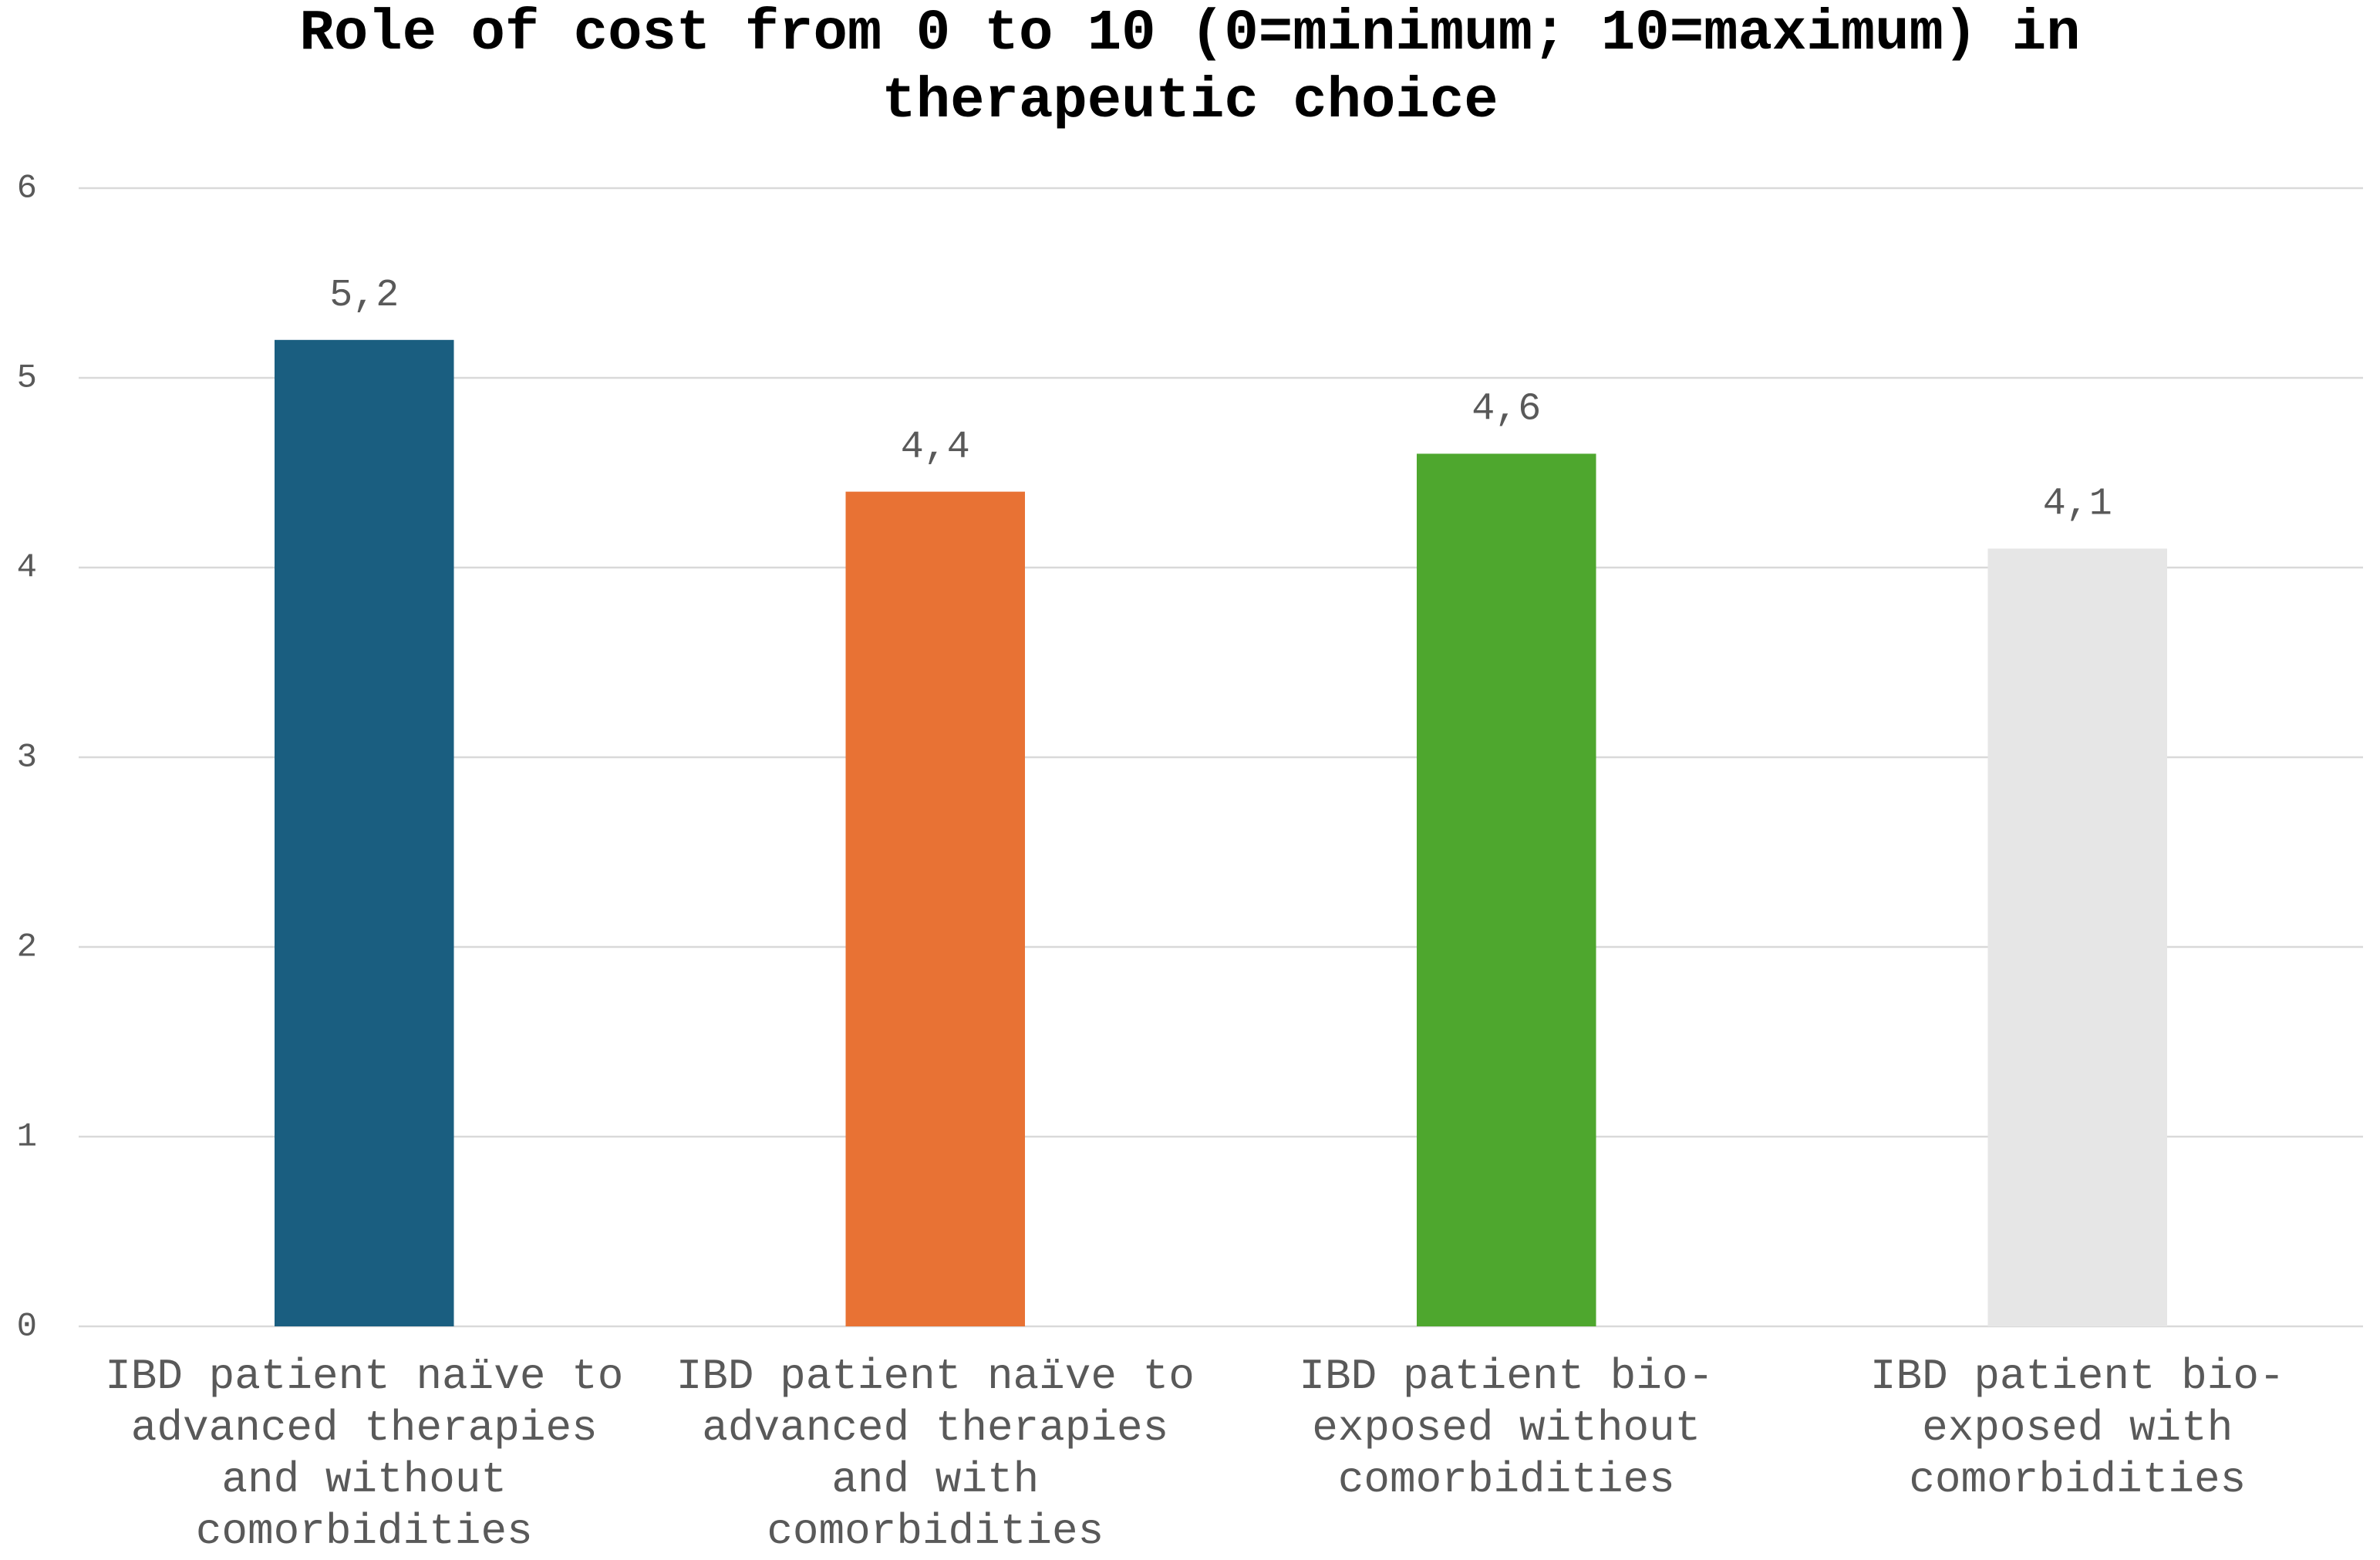  Describe the element at coordinates (27, 947) in the screenshot. I see `y-tick-label: 2` at that location.